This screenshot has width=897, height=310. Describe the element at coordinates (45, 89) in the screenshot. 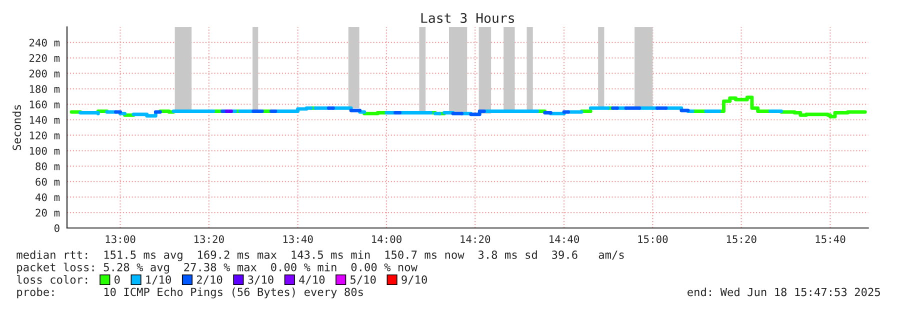

I see `y-tick-label: 180 m` at that location.